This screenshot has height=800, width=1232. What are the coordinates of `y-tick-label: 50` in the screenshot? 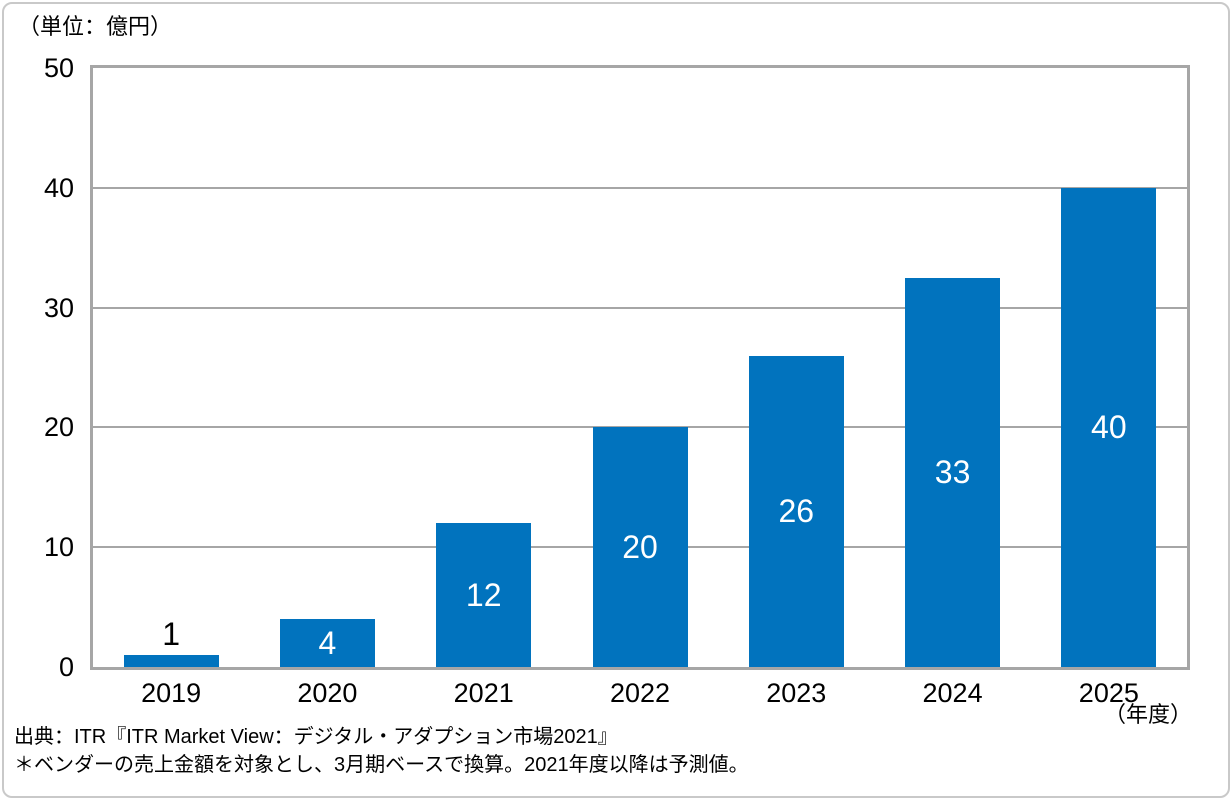 It's located at (58, 68).